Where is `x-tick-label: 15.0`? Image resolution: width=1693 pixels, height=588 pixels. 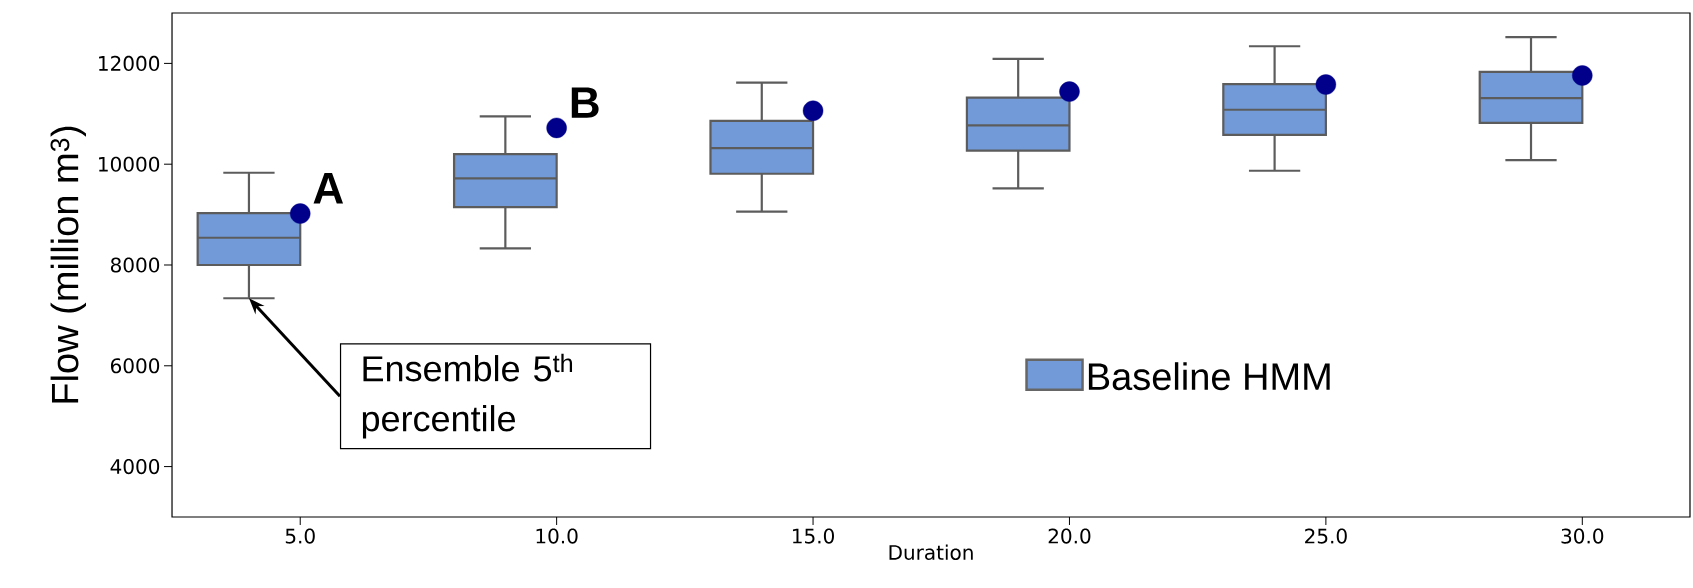
x-tick-label: 15.0 is located at coordinates (813, 536).